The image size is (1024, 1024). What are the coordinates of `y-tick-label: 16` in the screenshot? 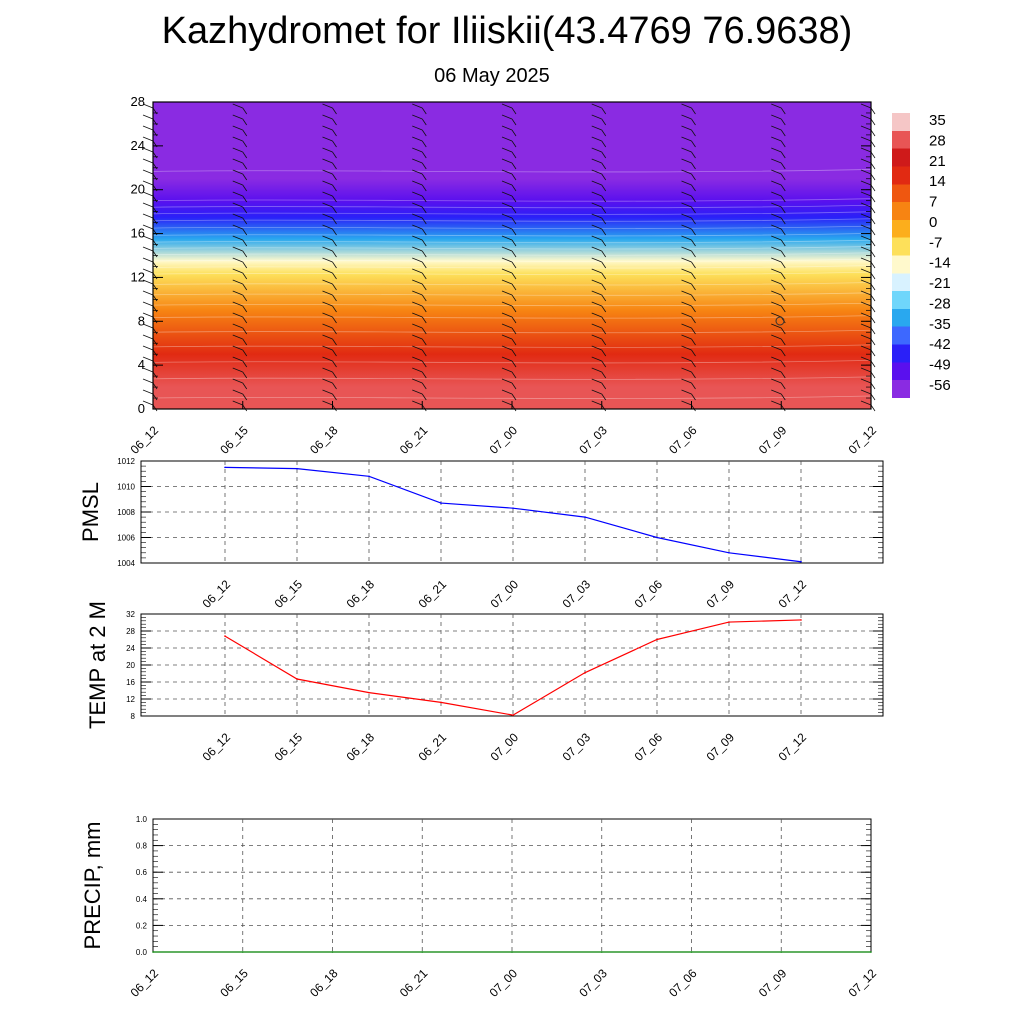 It's located at (130, 682).